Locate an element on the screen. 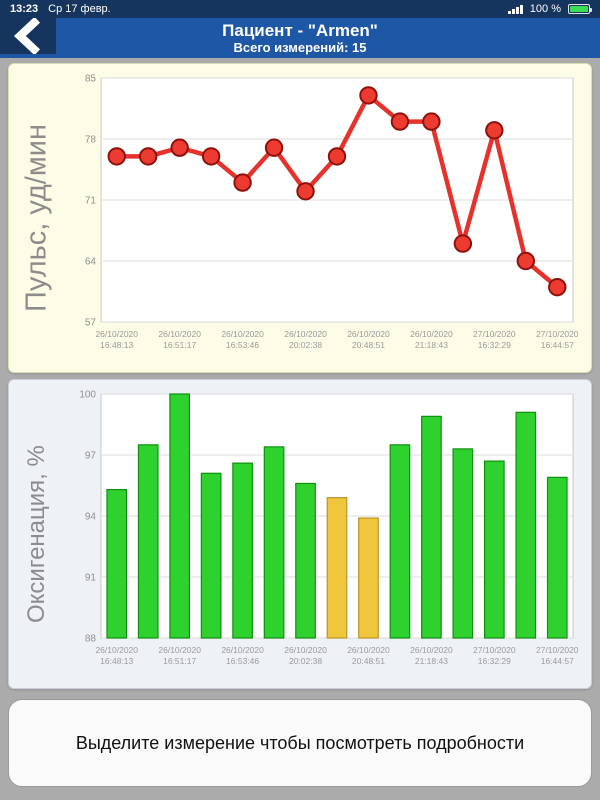 Image resolution: width=600 pixels, height=800 pixels. svg-text: 91 is located at coordinates (91, 578).